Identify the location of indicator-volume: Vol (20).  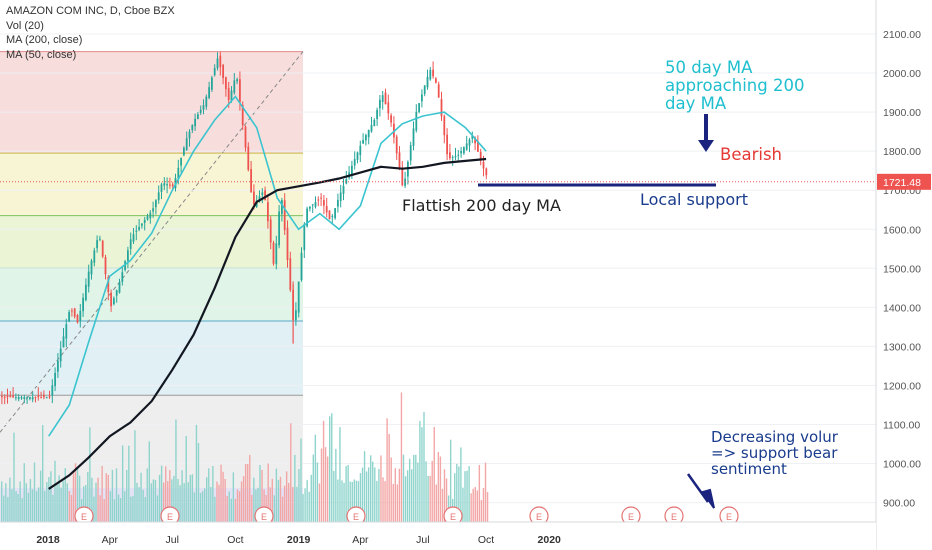
(25, 25).